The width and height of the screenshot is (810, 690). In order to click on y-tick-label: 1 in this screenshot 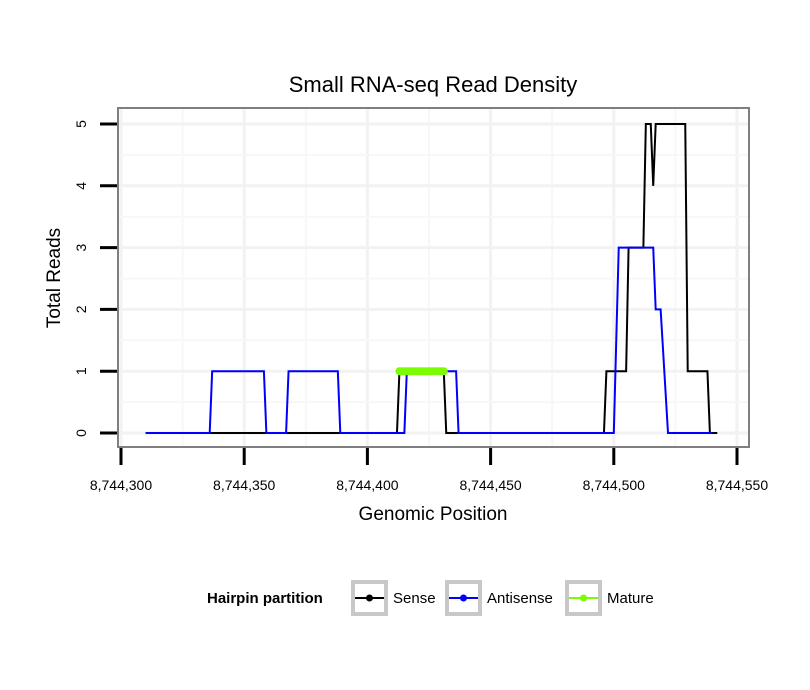, I will do `click(81, 371)`.